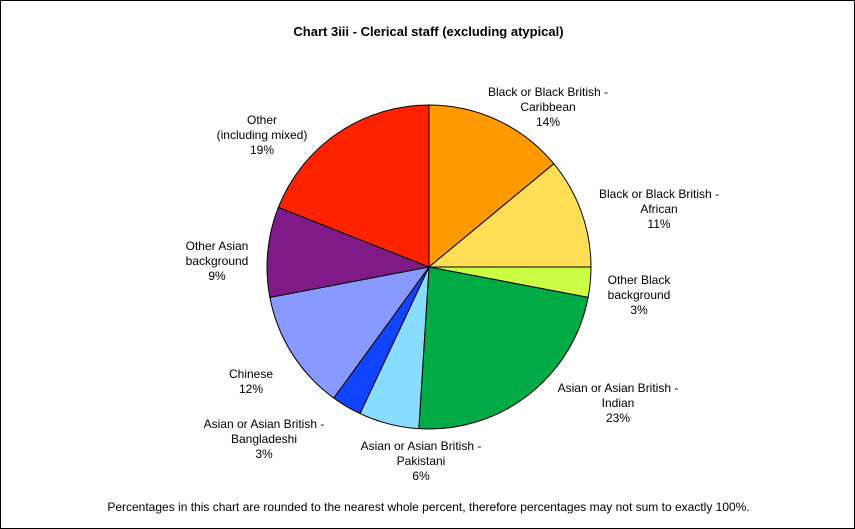  I want to click on slice-percent: 19%, so click(262, 150).